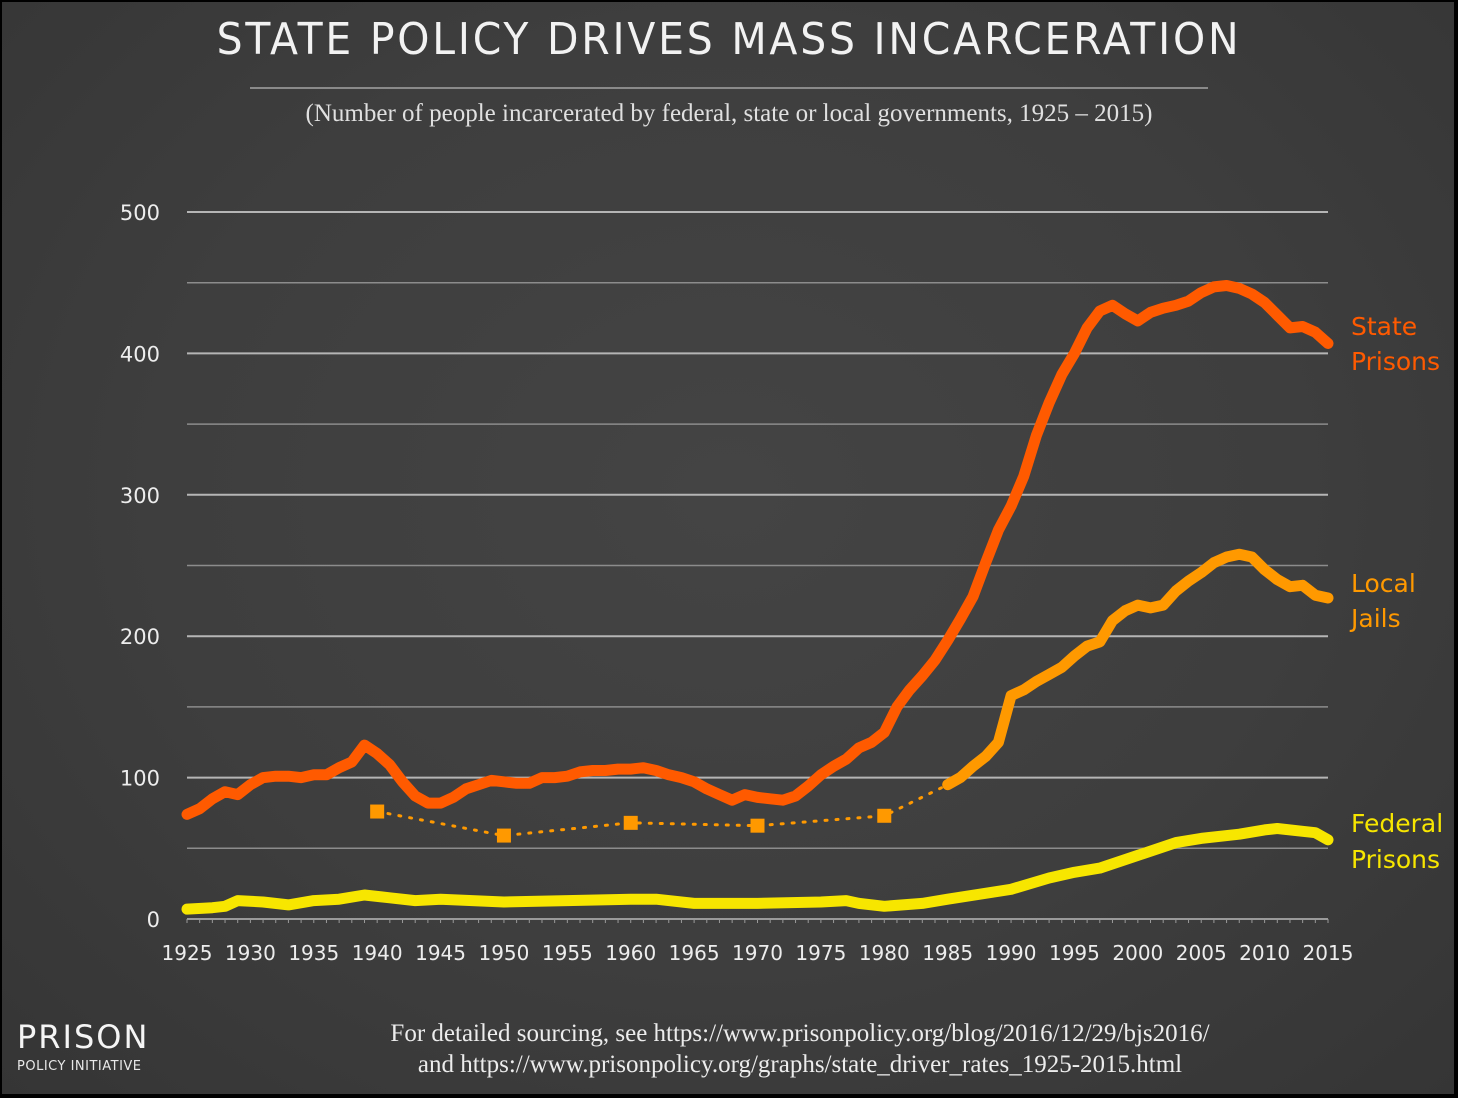 The image size is (1458, 1098). Describe the element at coordinates (1397, 823) in the screenshot. I see `series-label: Federal` at that location.